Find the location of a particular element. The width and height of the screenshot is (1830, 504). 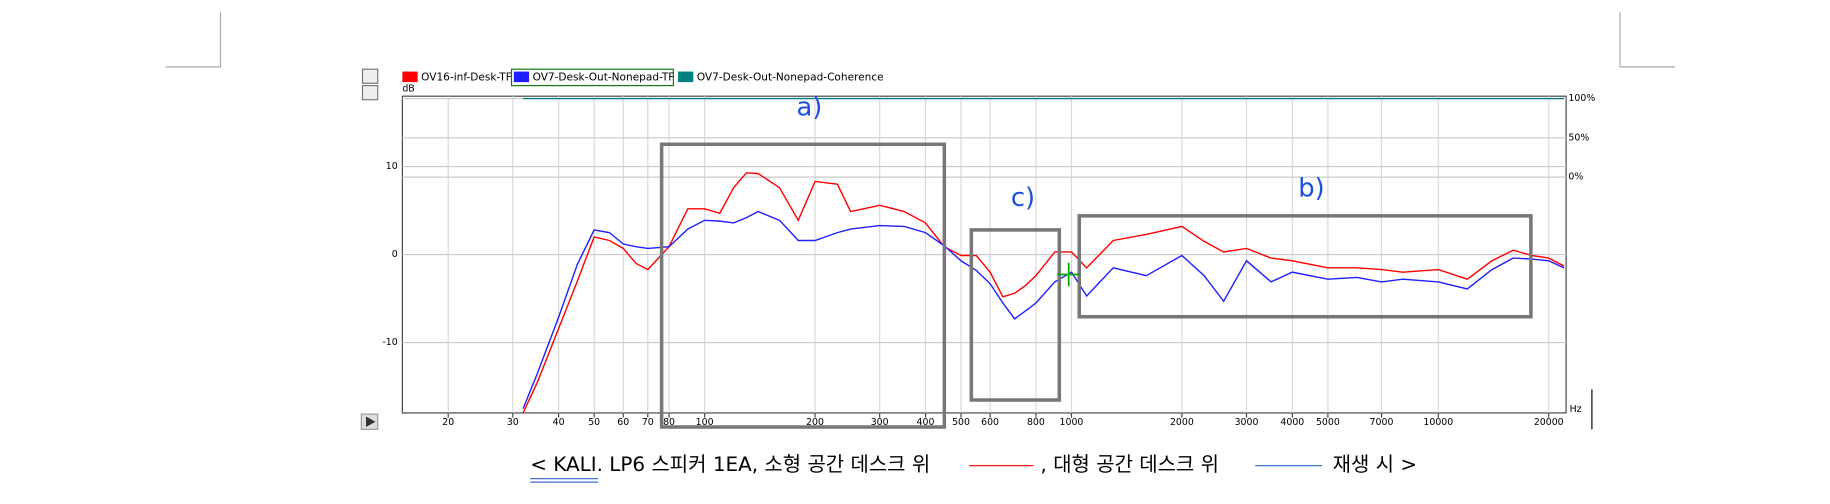

y2-tick-label: 0% is located at coordinates (1575, 177).